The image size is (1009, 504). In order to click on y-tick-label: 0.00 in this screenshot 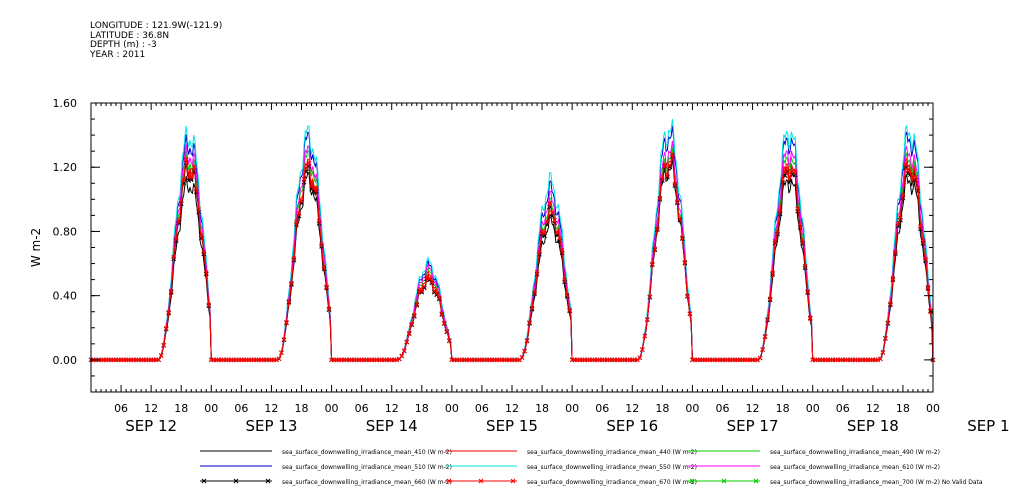, I will do `click(65, 360)`.